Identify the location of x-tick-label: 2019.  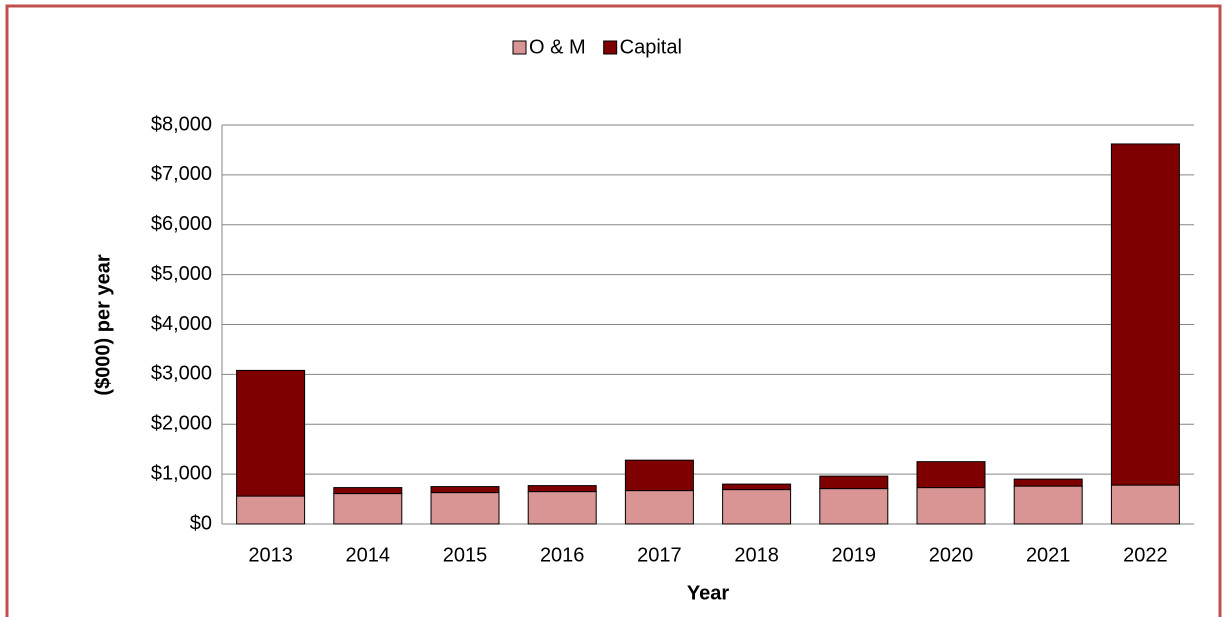
(854, 555).